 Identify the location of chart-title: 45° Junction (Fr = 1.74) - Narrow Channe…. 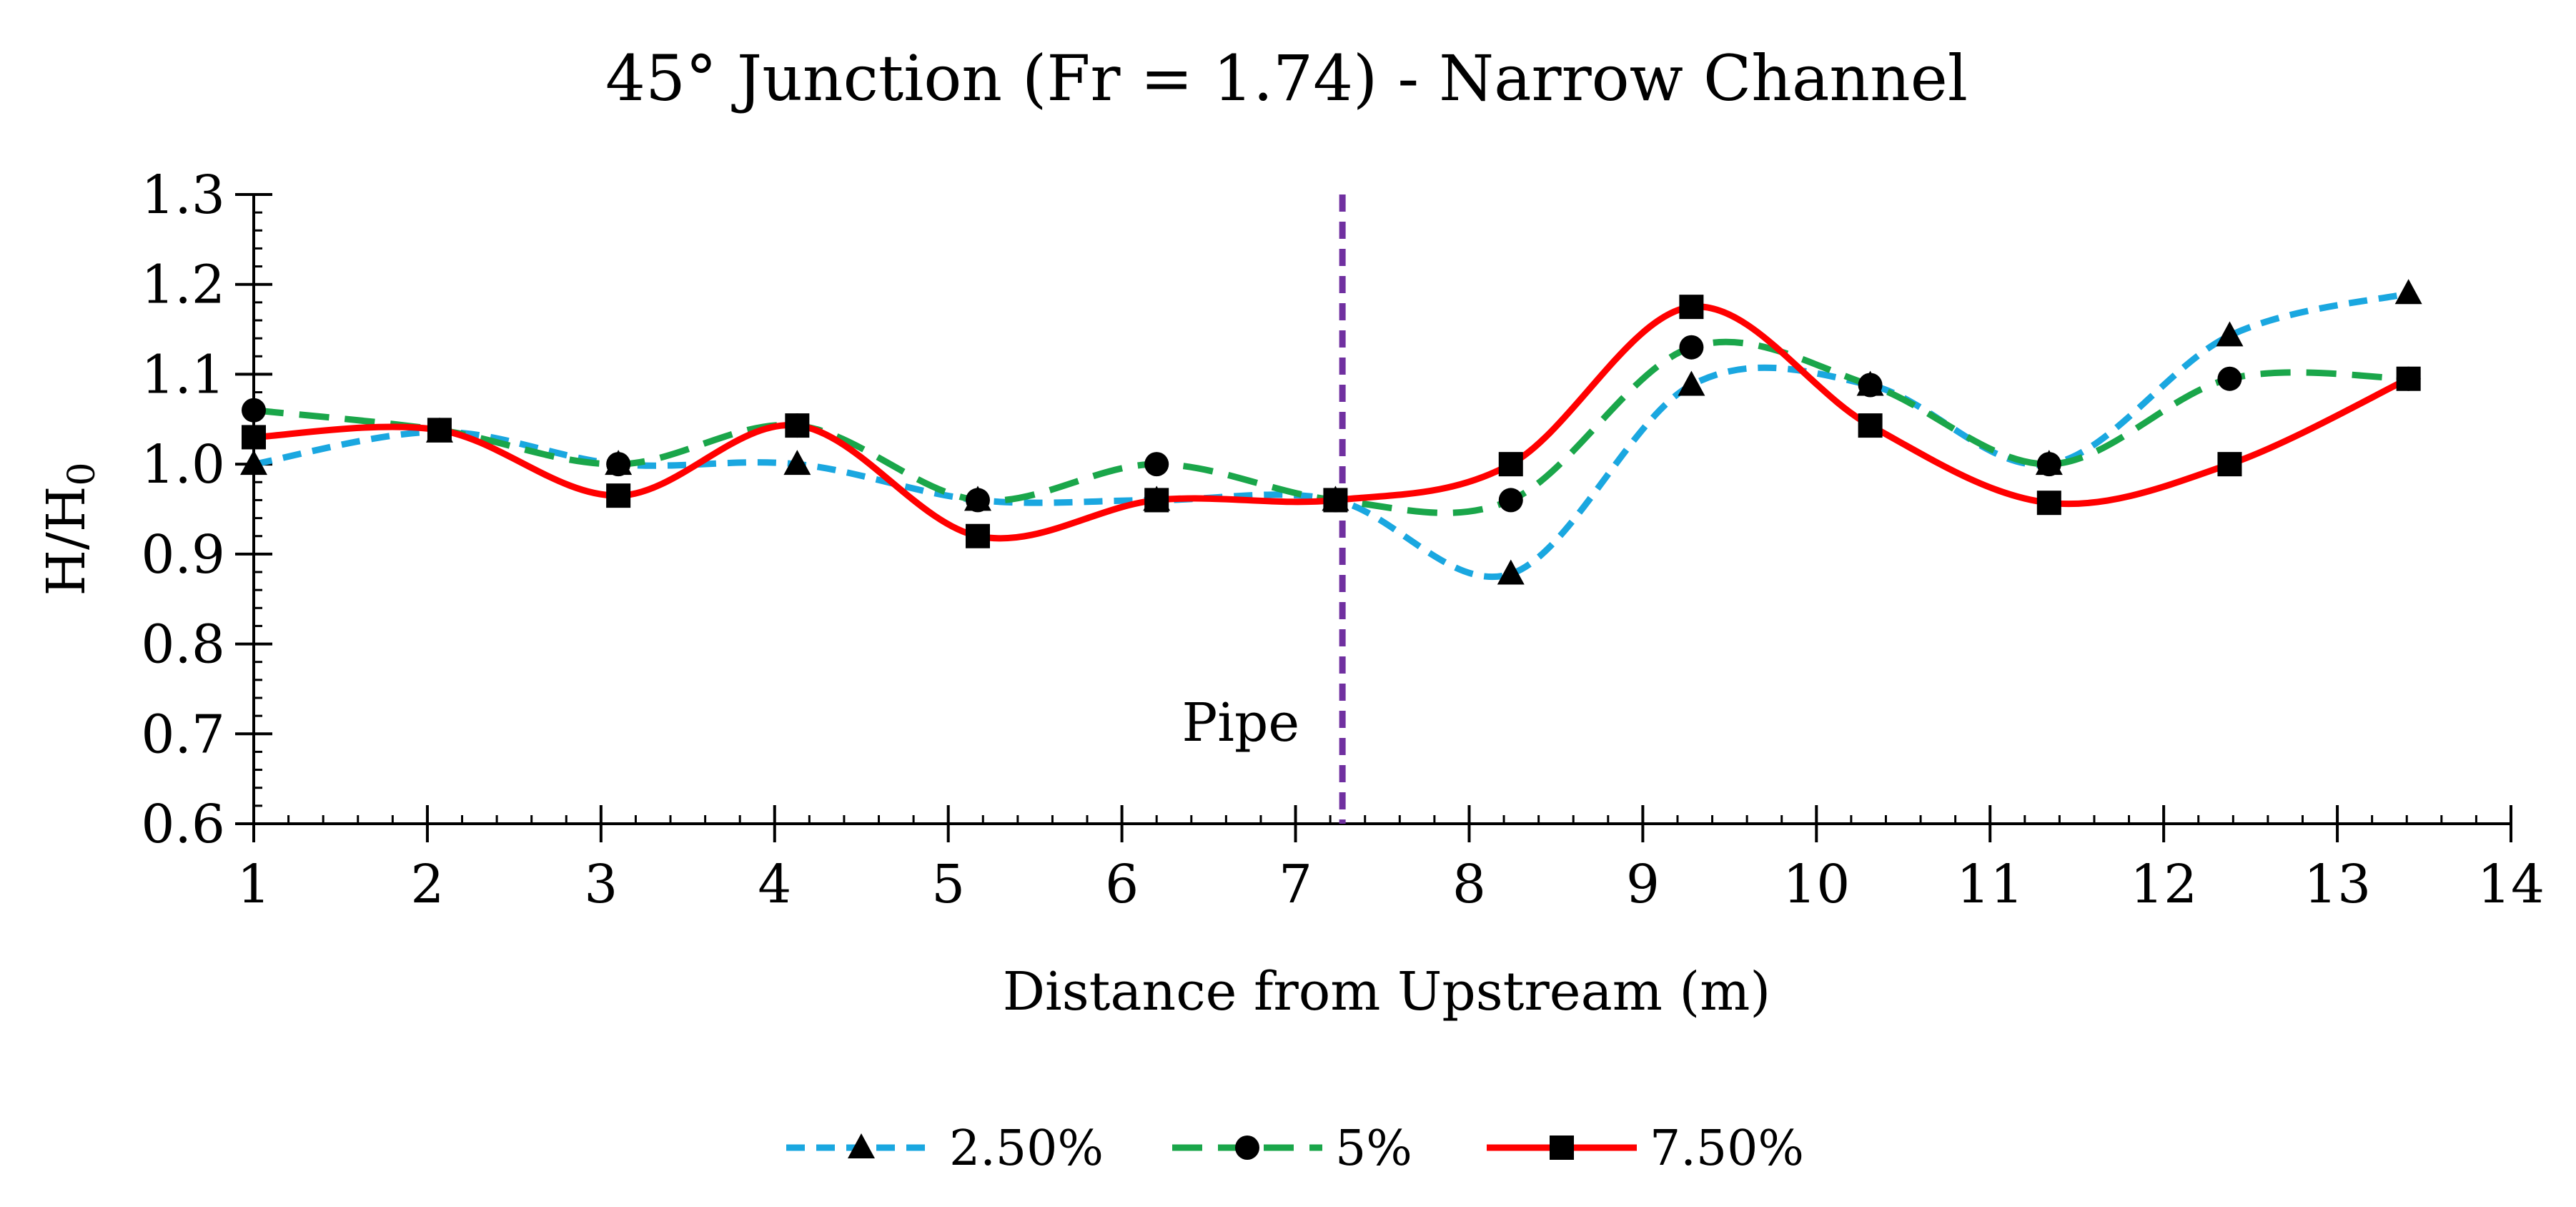
(1287, 78).